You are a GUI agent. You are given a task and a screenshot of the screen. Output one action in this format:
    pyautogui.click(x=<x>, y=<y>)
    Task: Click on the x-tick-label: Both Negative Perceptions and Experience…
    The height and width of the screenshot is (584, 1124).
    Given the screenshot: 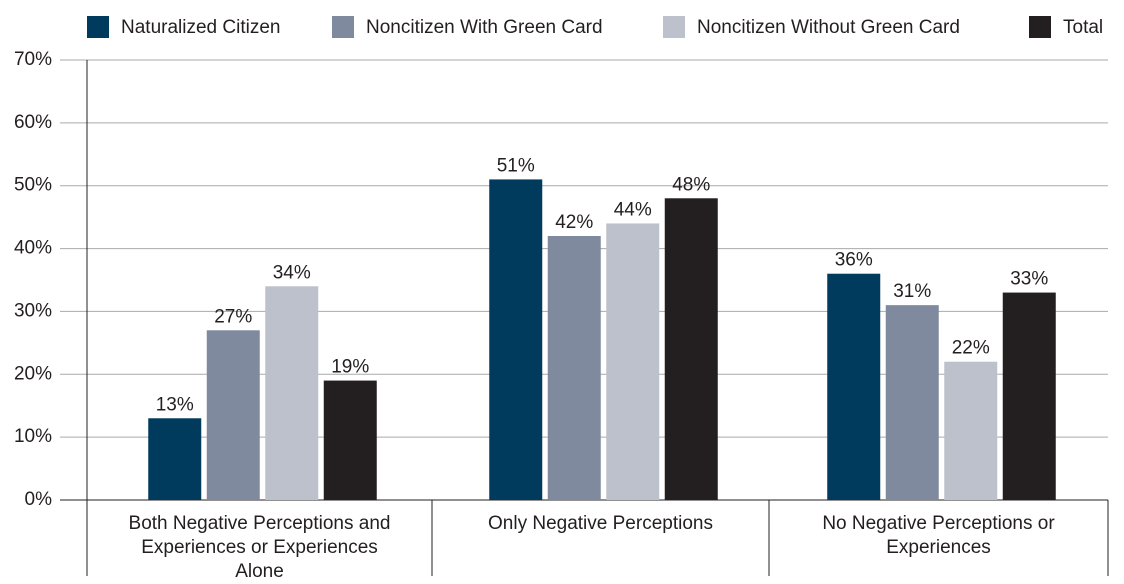 What is the action you would take?
    pyautogui.click(x=259, y=547)
    